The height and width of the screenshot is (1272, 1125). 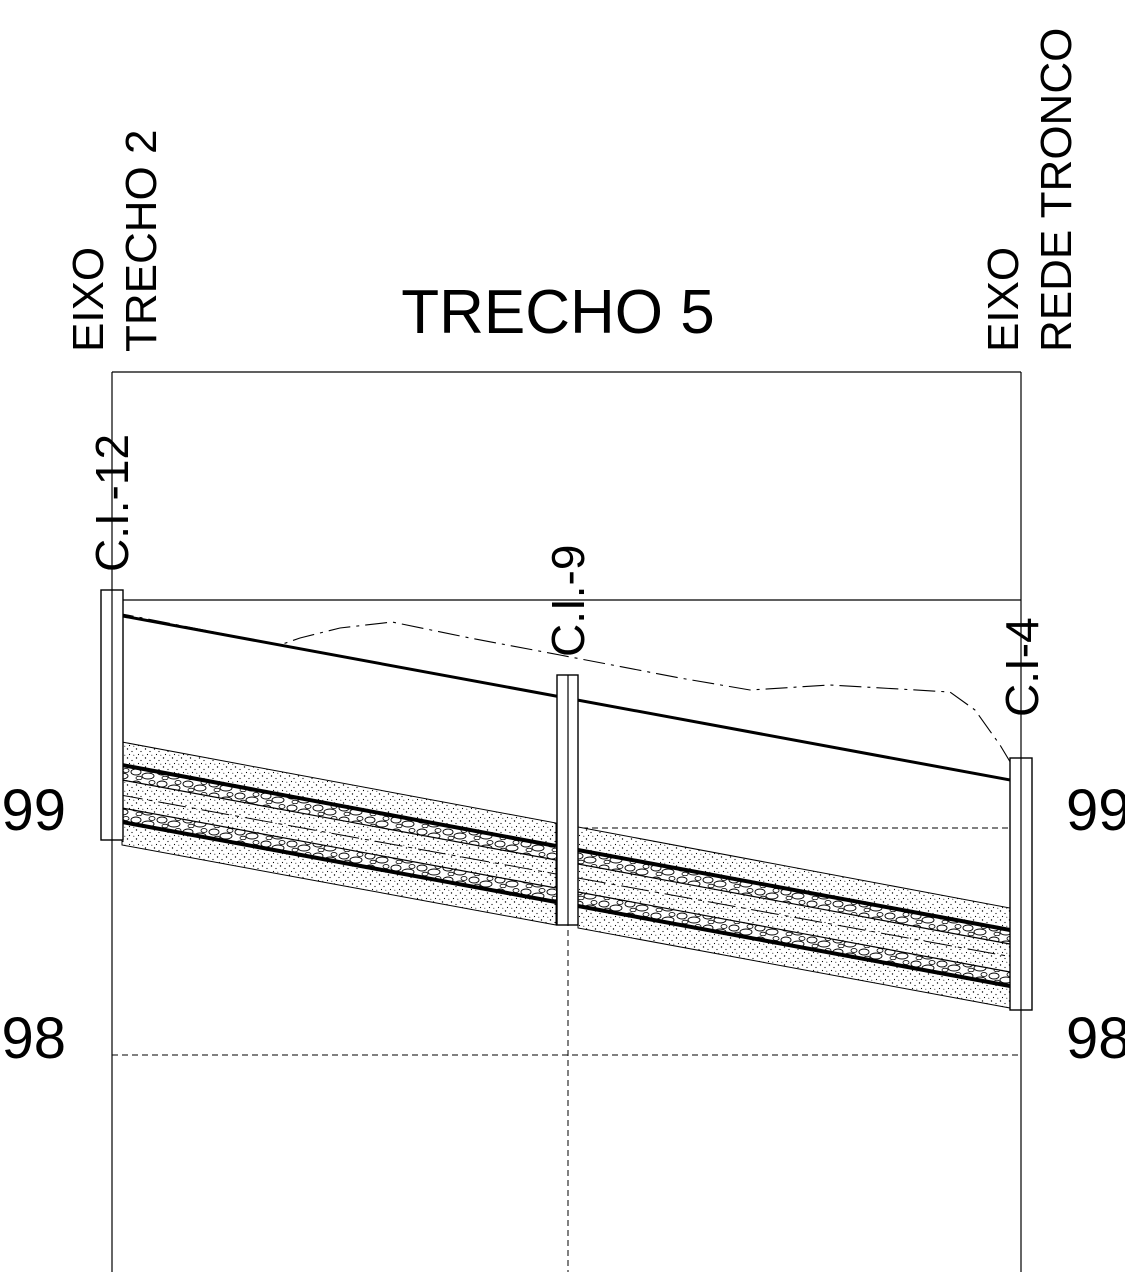 I want to click on right-axis-label: EIXO REDE TRONCO, so click(x=1030, y=190).